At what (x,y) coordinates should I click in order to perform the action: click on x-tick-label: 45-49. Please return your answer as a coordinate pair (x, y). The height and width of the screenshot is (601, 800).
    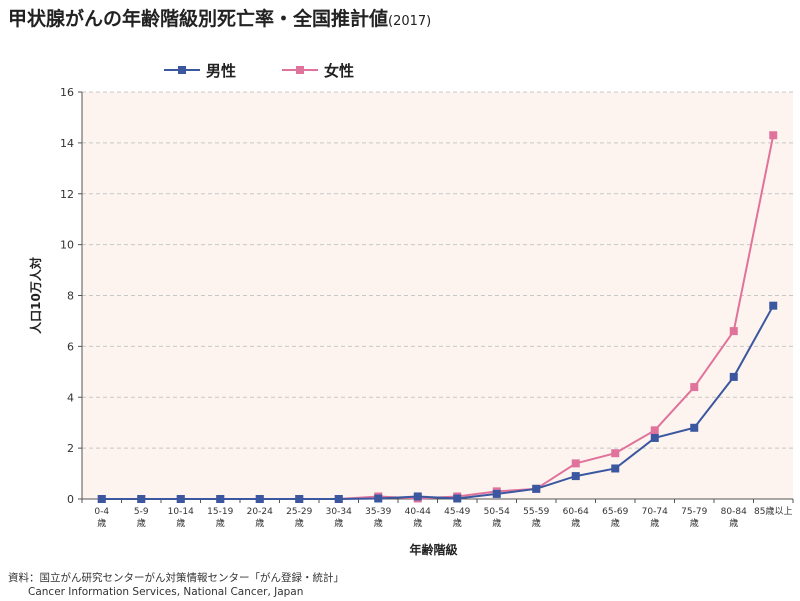
    Looking at the image, I should click on (457, 512).